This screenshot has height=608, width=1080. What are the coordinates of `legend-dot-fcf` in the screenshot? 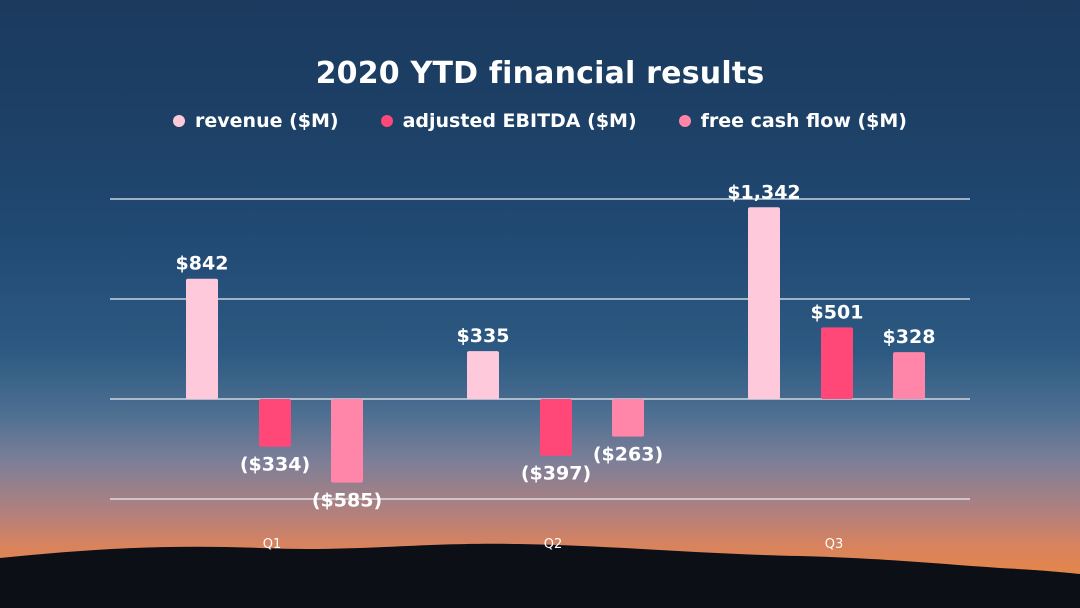 It's located at (684, 121).